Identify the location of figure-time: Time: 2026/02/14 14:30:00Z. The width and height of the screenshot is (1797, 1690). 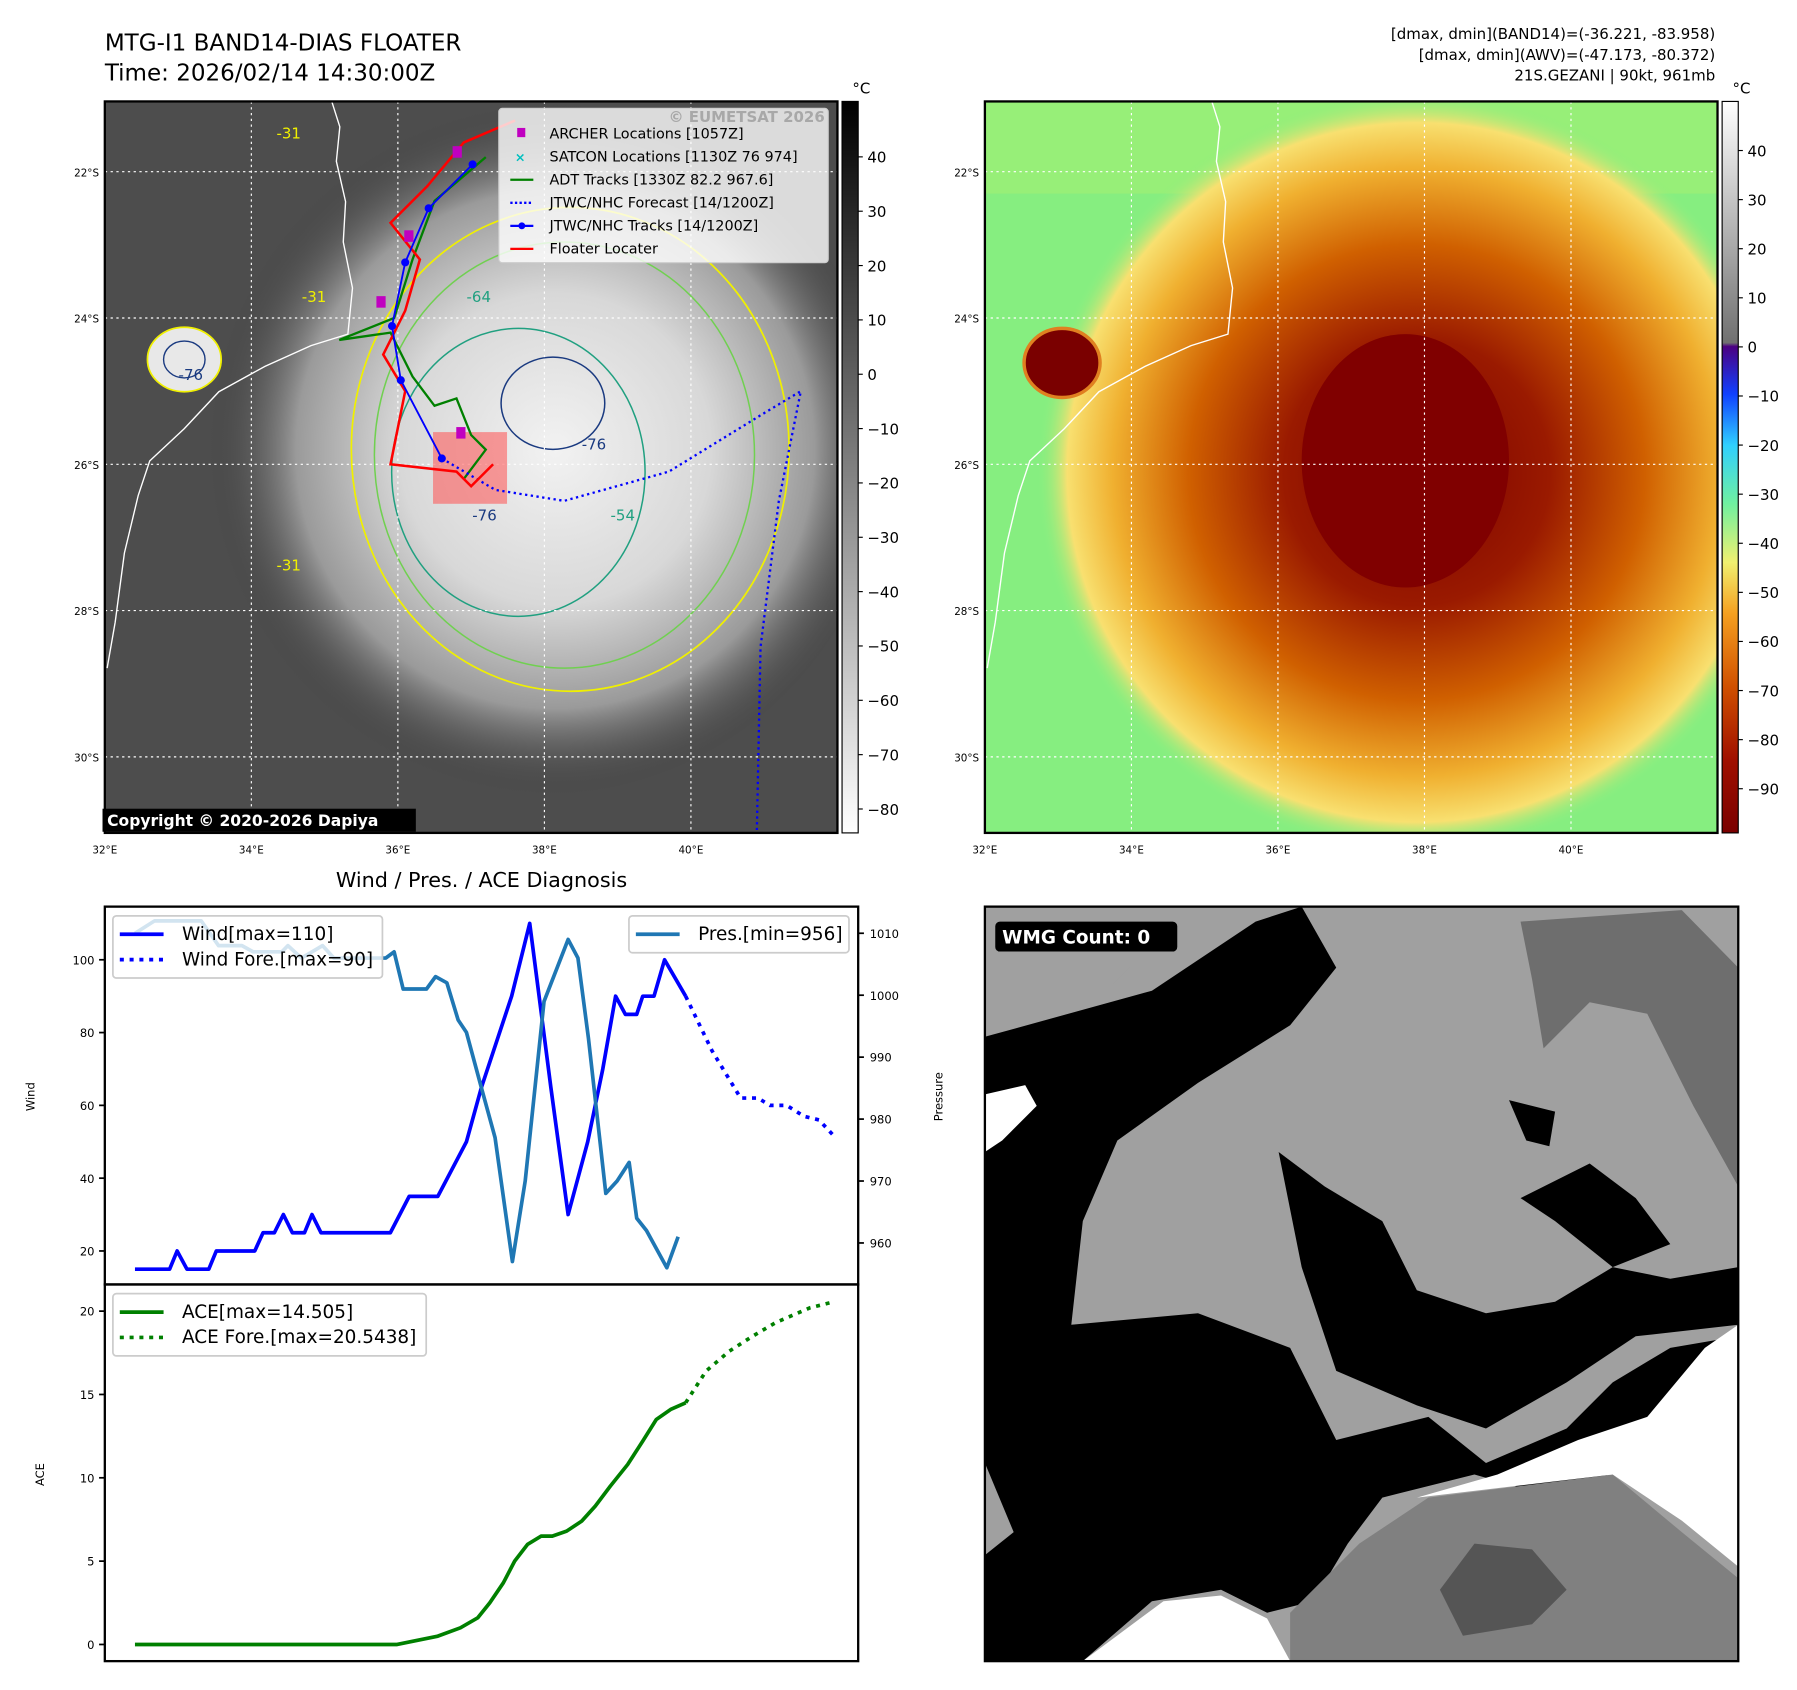
(270, 74).